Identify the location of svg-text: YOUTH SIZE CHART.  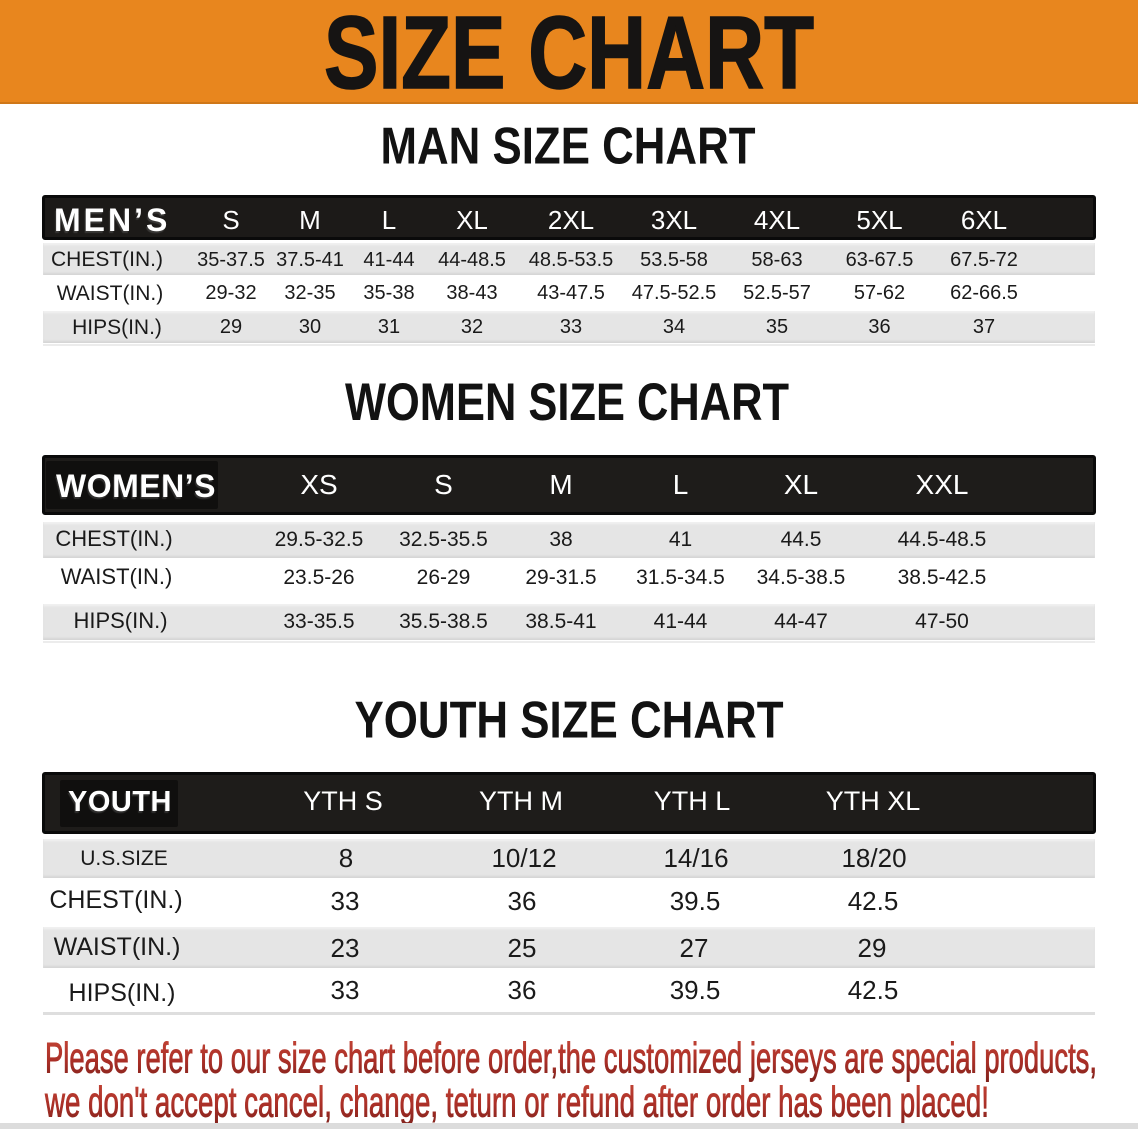
(569, 721).